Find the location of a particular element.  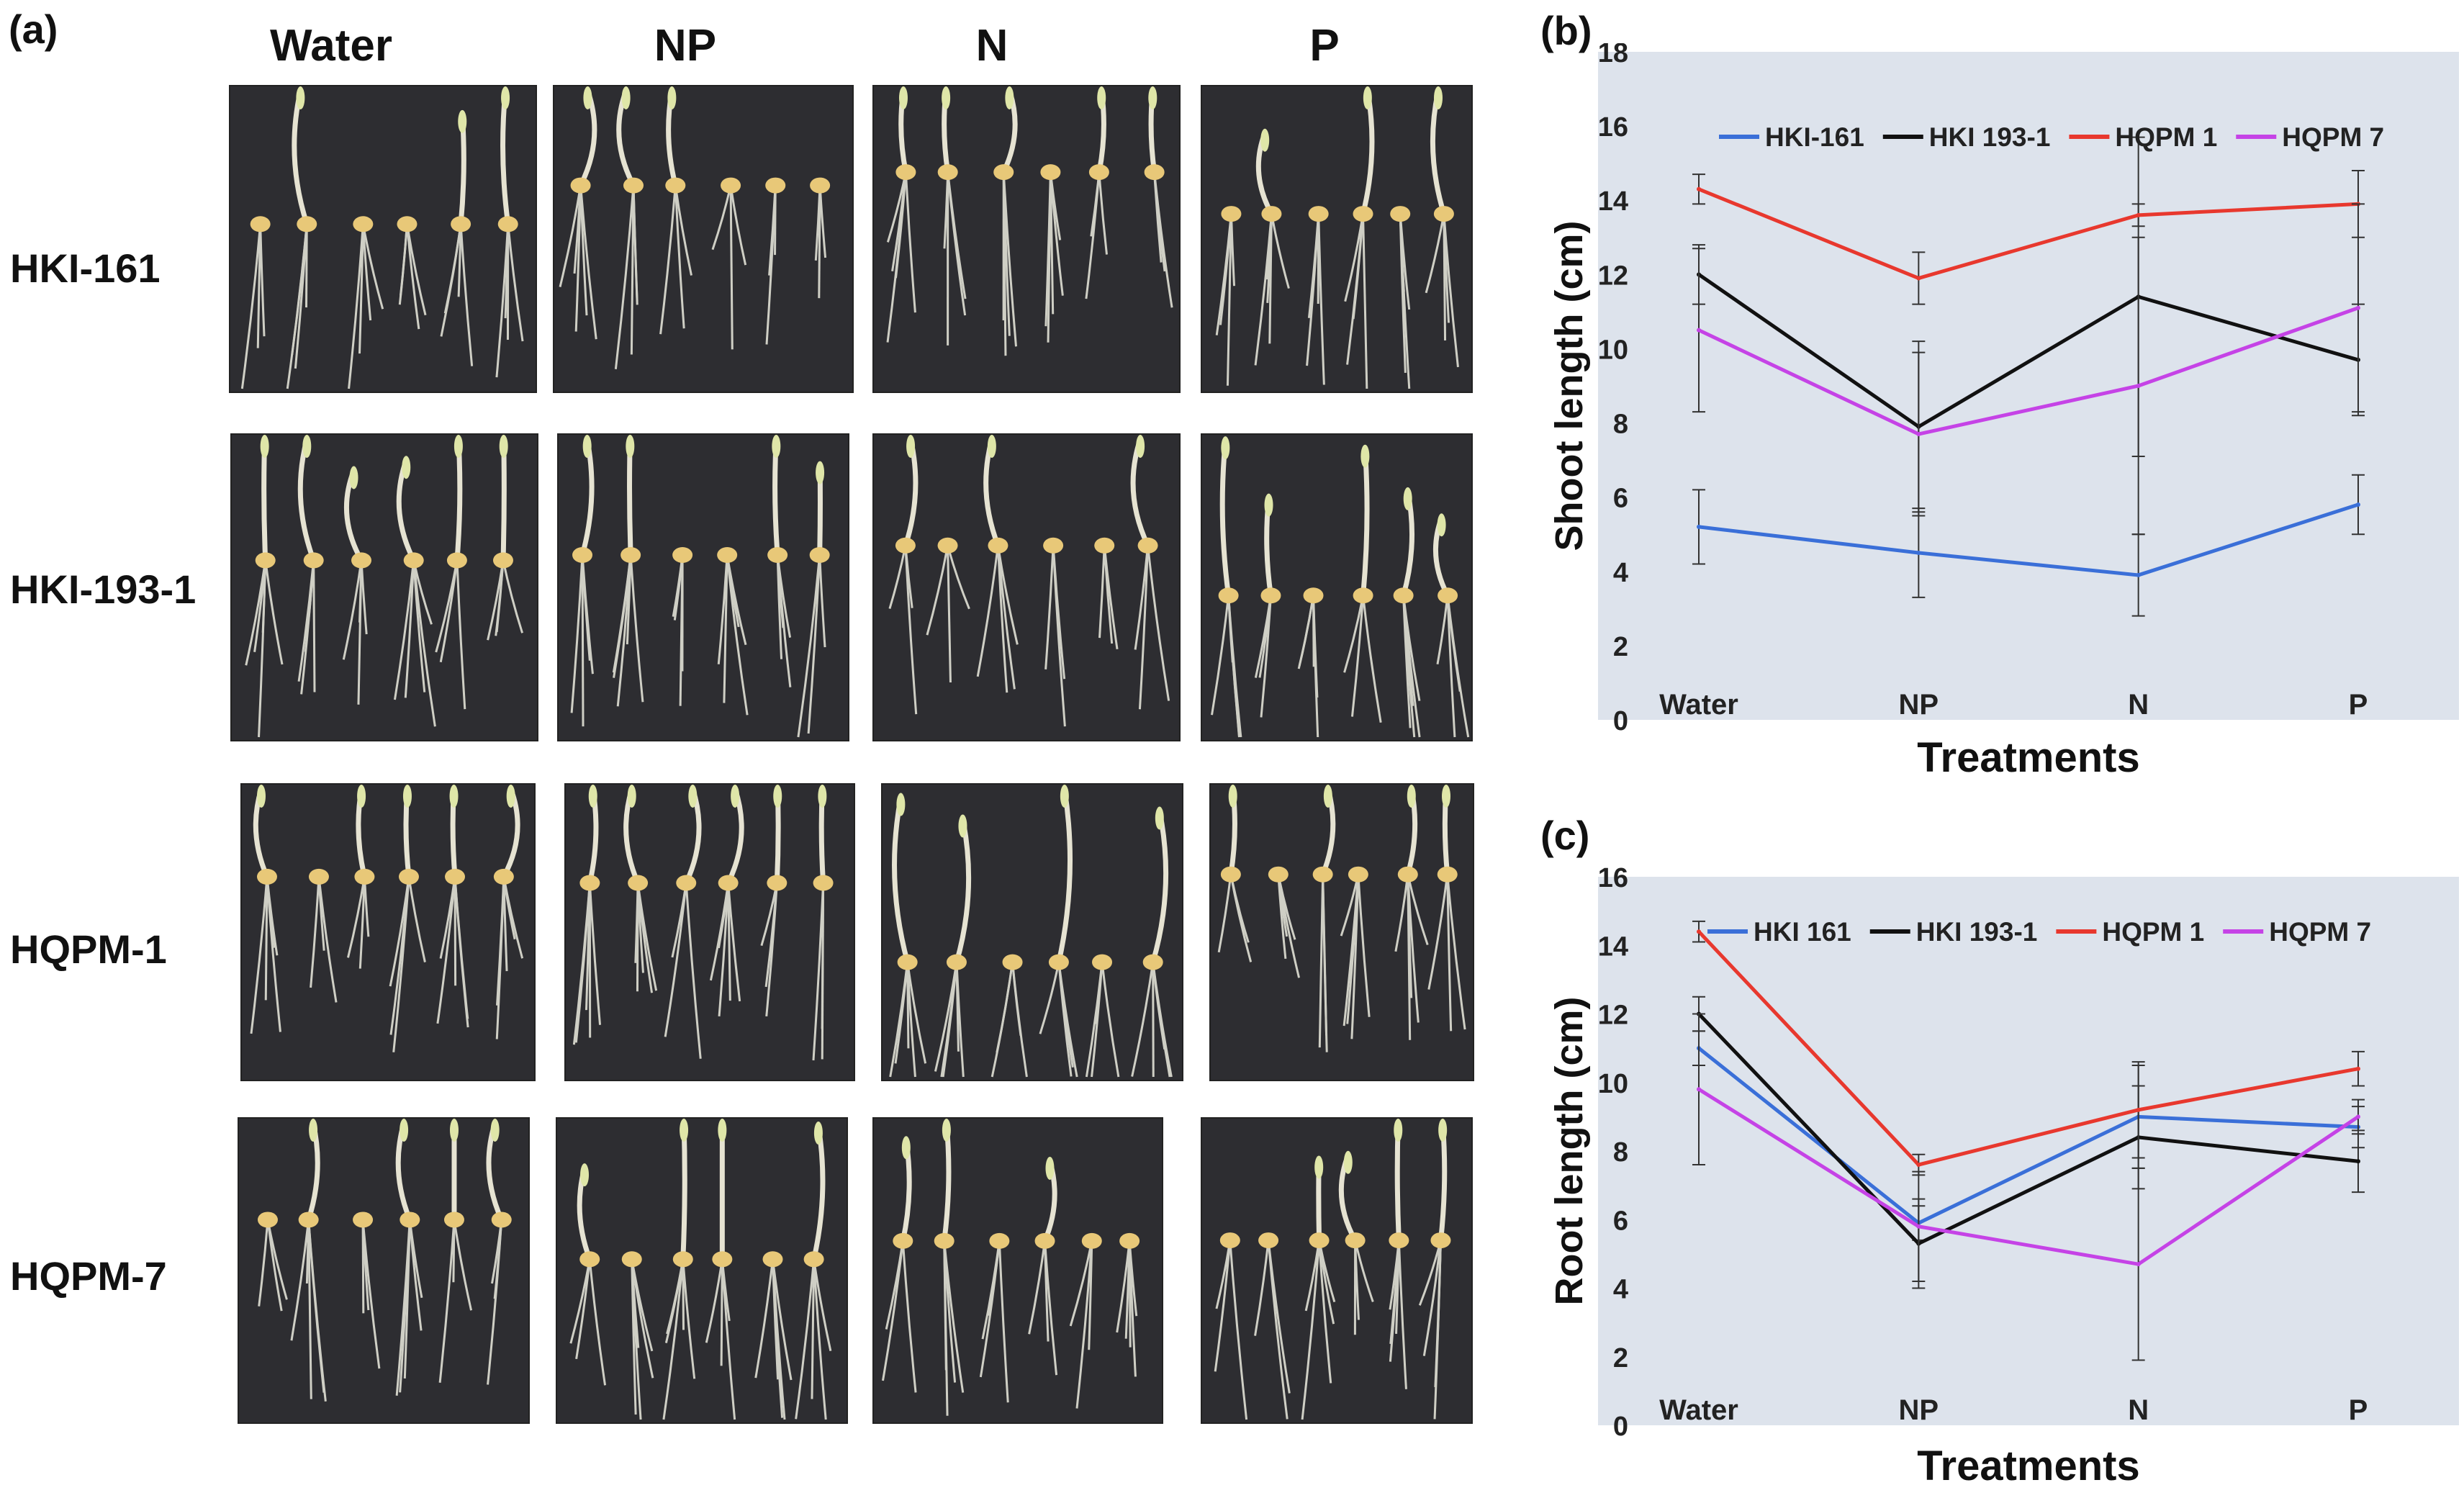

x-tick-label: N is located at coordinates (2138, 1410).